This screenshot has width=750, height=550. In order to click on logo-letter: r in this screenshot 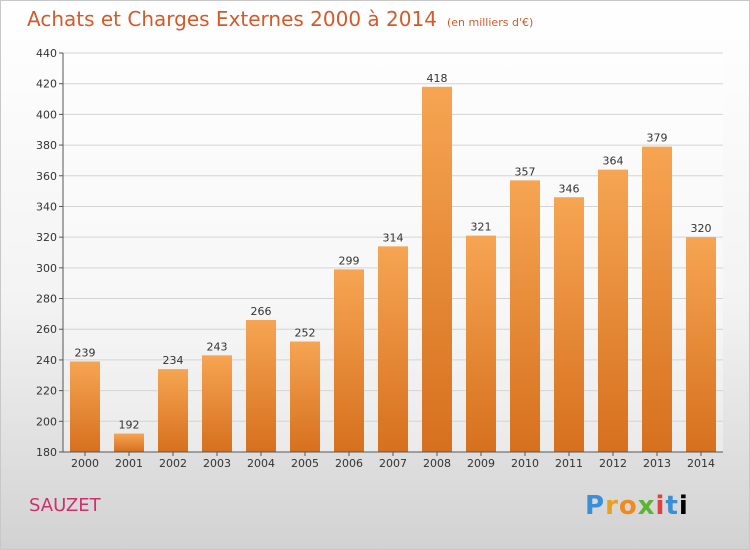, I will do `click(612, 506)`.